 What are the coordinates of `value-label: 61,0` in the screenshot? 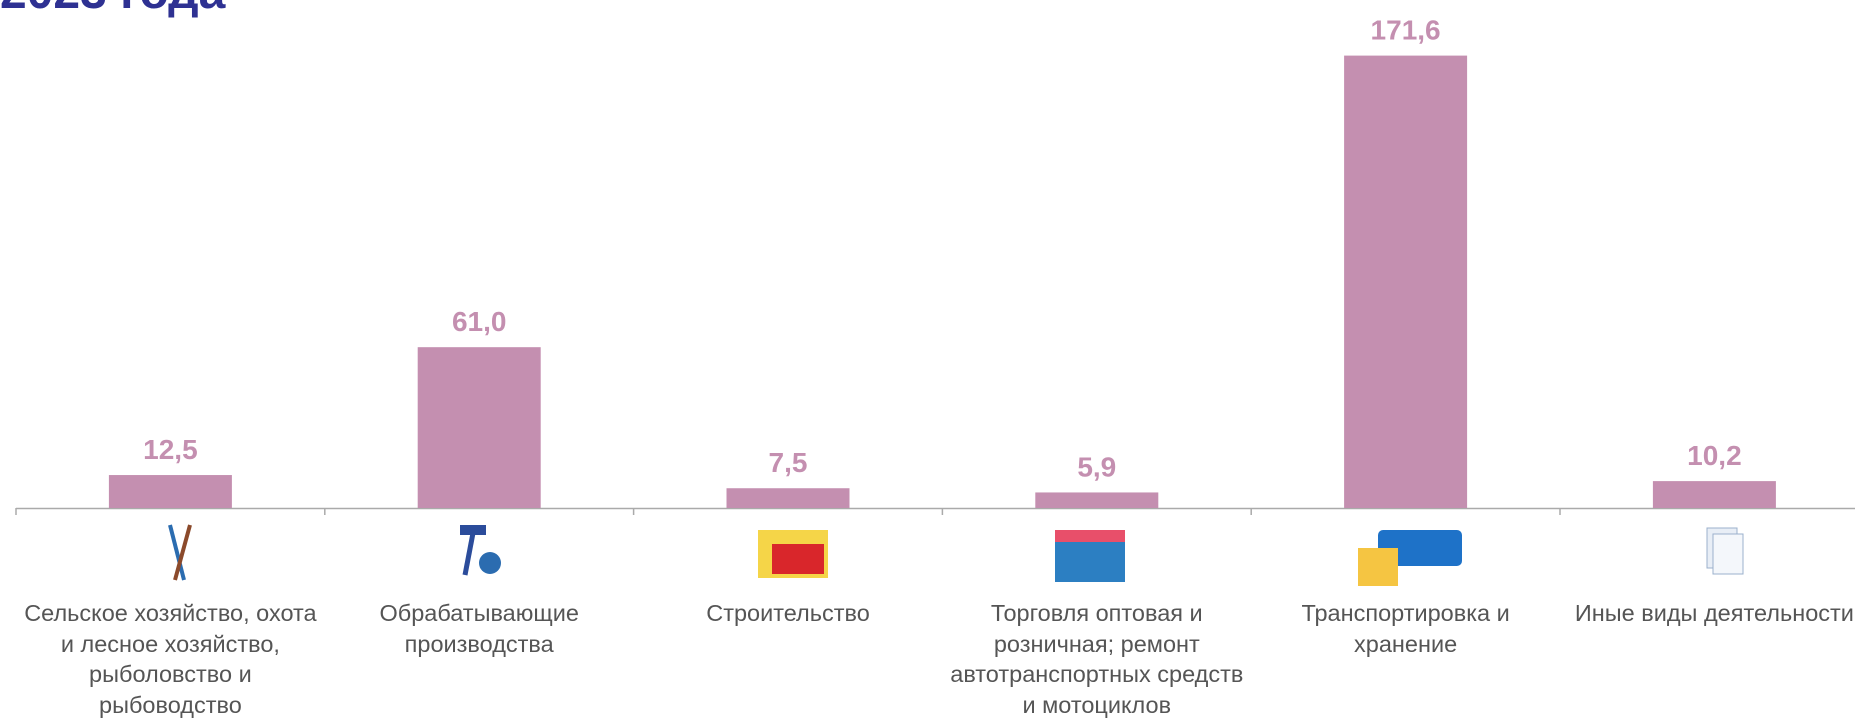 It's located at (479, 321).